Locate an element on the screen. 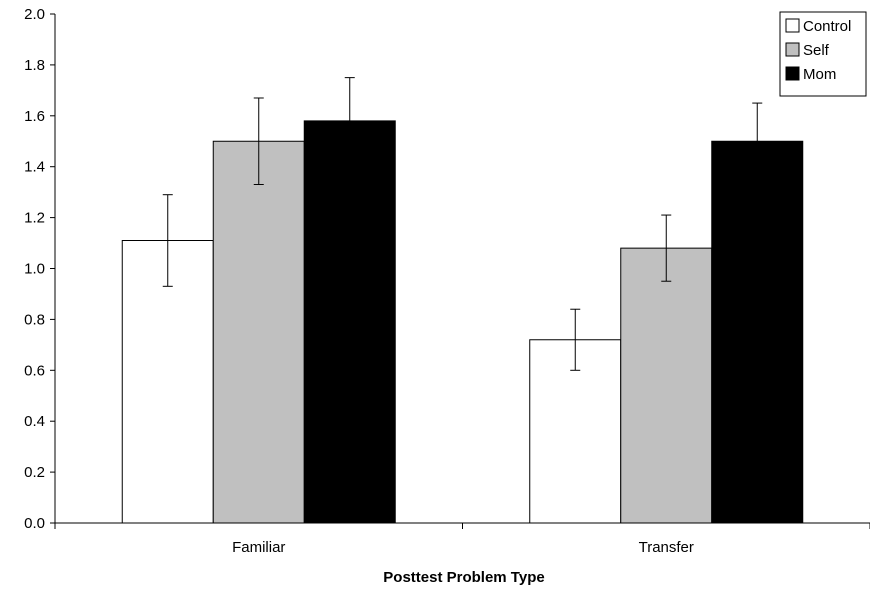 Image resolution: width=870 pixels, height=589 pixels. y-tick-label-1.4: 1.4 is located at coordinates (34, 167).